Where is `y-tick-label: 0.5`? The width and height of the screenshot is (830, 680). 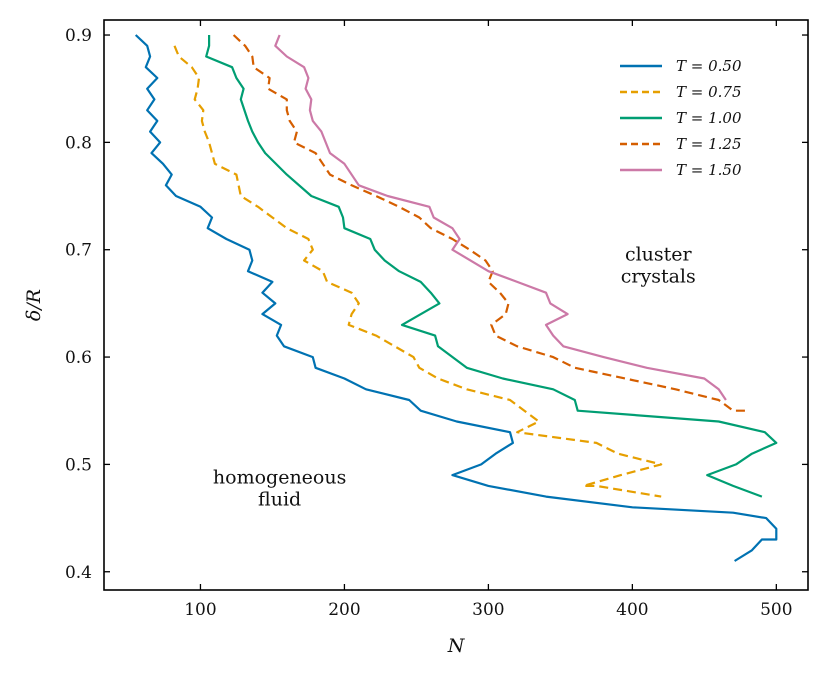 y-tick-label: 0.5 is located at coordinates (78, 465).